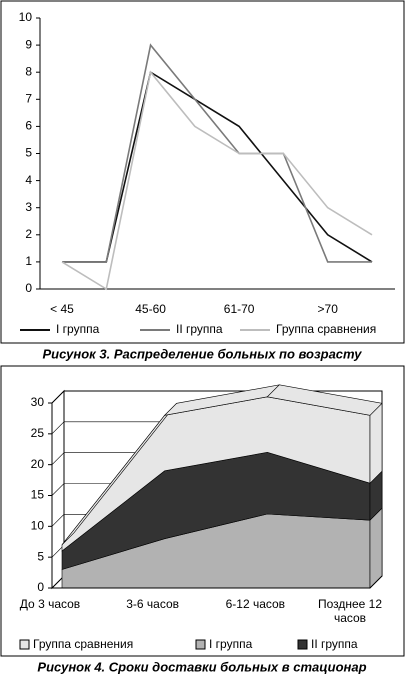  What do you see at coordinates (50, 604) in the screenshot?
I see `x-tick-label: До 3 часов` at bounding box center [50, 604].